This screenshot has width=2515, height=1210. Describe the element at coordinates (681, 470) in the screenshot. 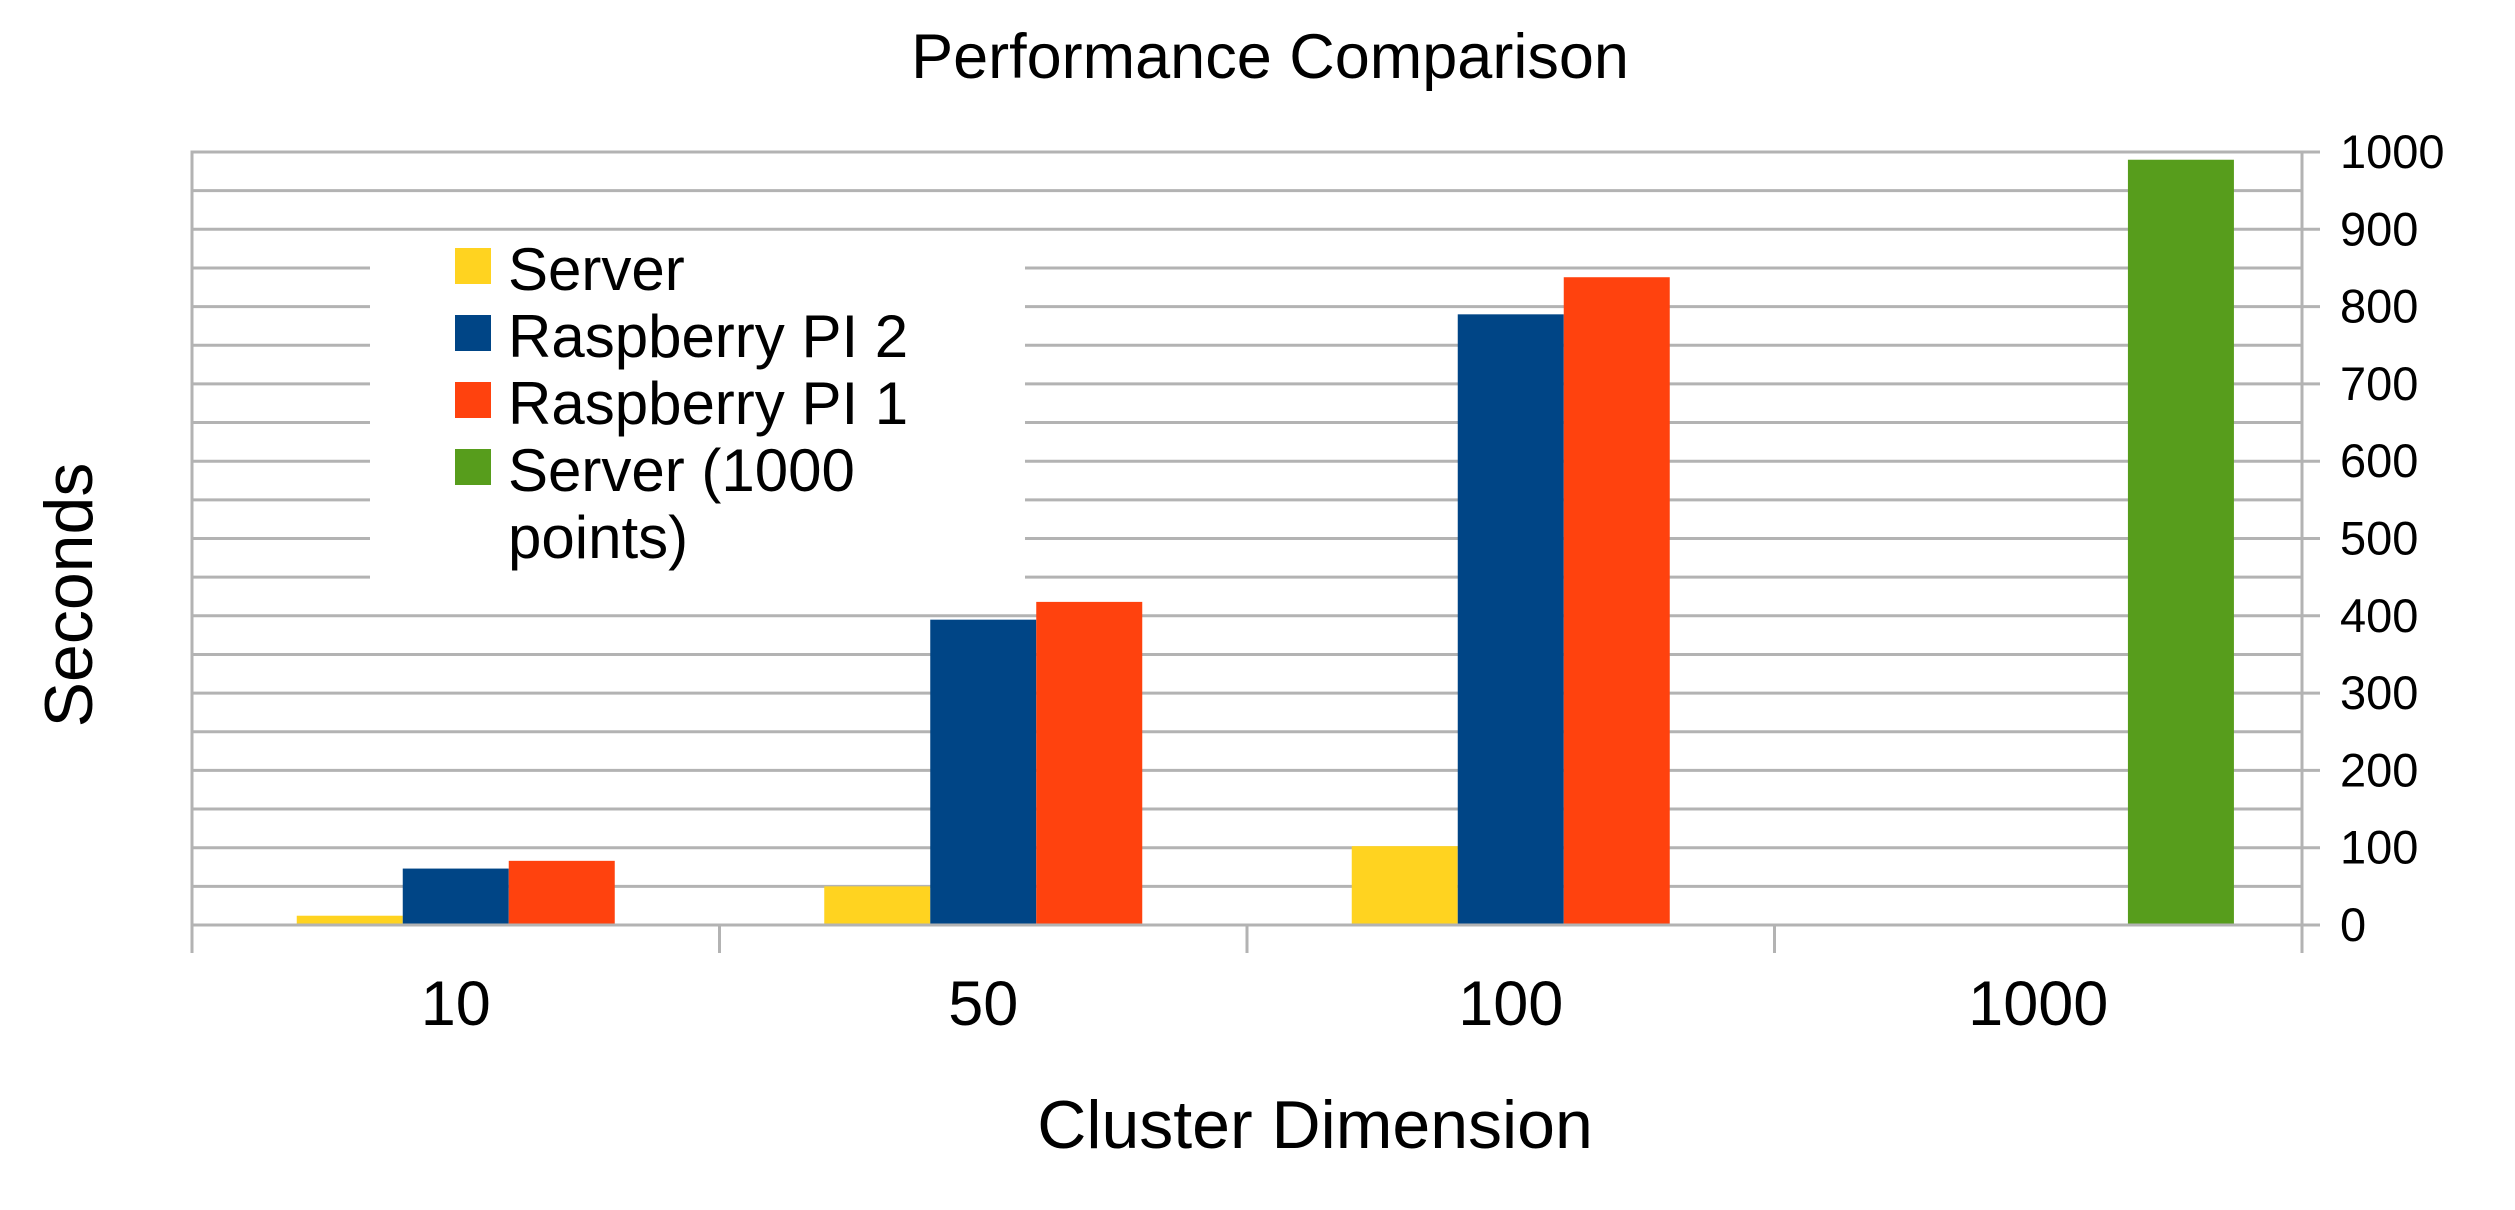

I see `legend-label: Server (1000` at that location.